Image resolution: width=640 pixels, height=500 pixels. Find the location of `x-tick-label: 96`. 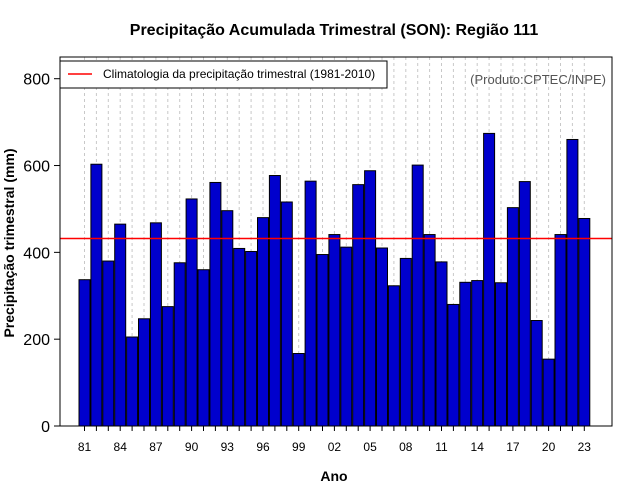

x-tick-label: 96 is located at coordinates (263, 447).